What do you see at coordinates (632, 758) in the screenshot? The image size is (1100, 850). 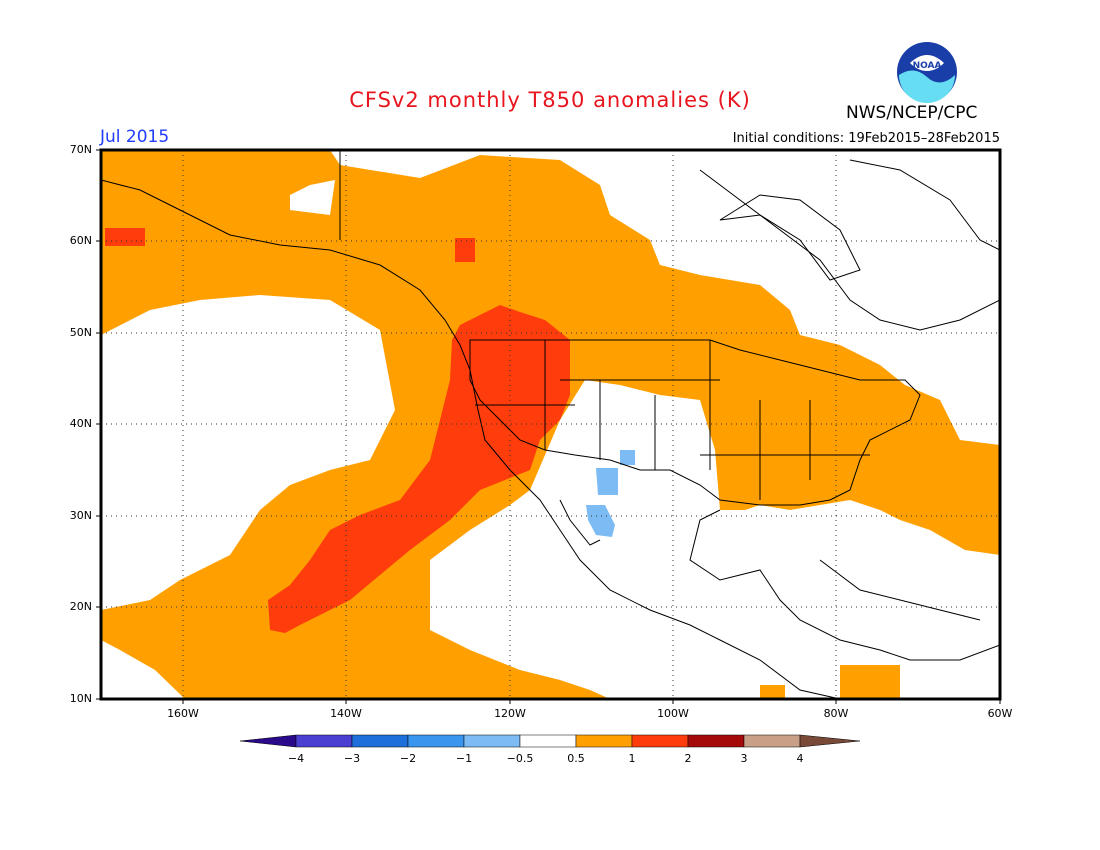 I see `colorbar-label: 1` at bounding box center [632, 758].